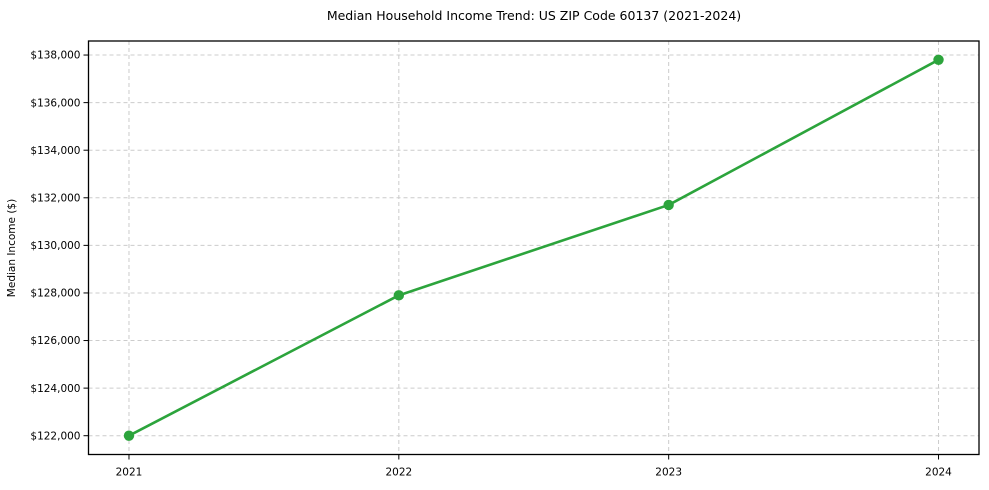 This screenshot has width=989, height=490. I want to click on y-tick-label: $132,000, so click(55, 198).